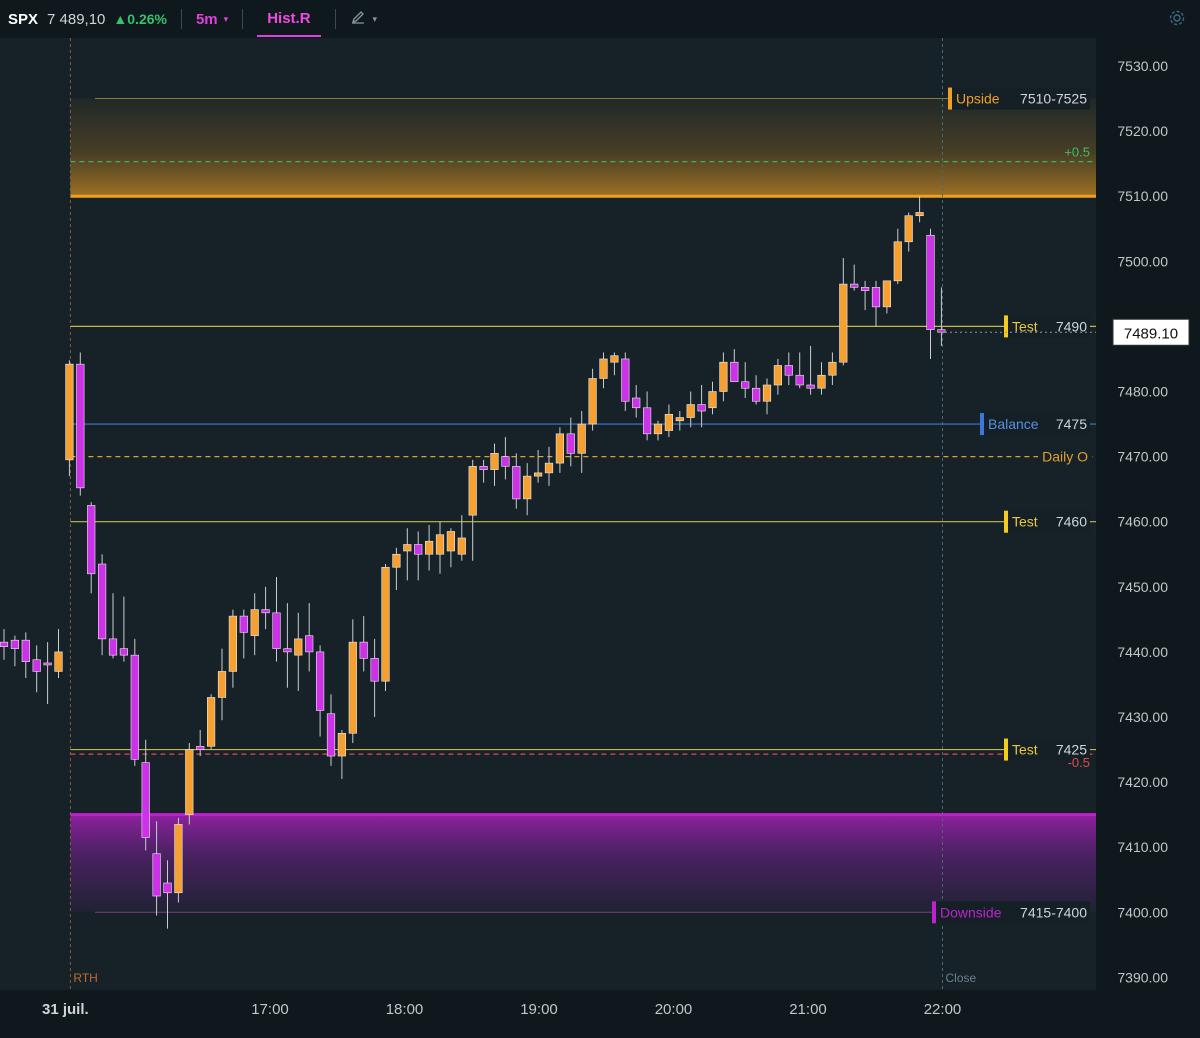 This screenshot has width=1200, height=1038. I want to click on gear-icon, so click(1177, 20).